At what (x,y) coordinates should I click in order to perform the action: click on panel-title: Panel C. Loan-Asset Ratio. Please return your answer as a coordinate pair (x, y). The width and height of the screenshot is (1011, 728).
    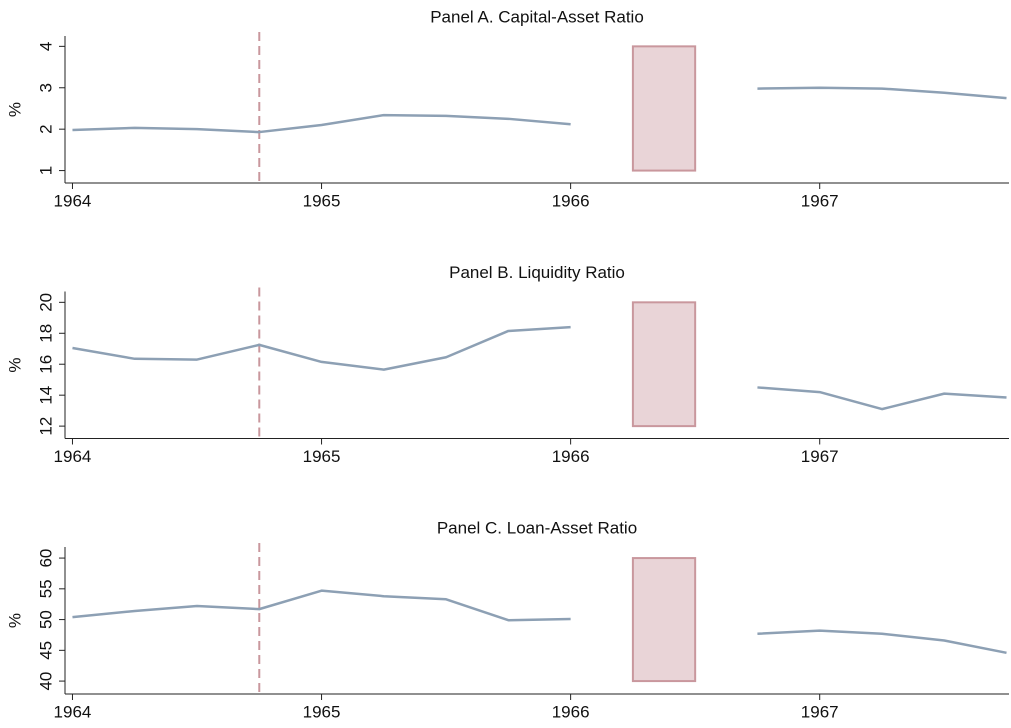
    Looking at the image, I should click on (537, 527).